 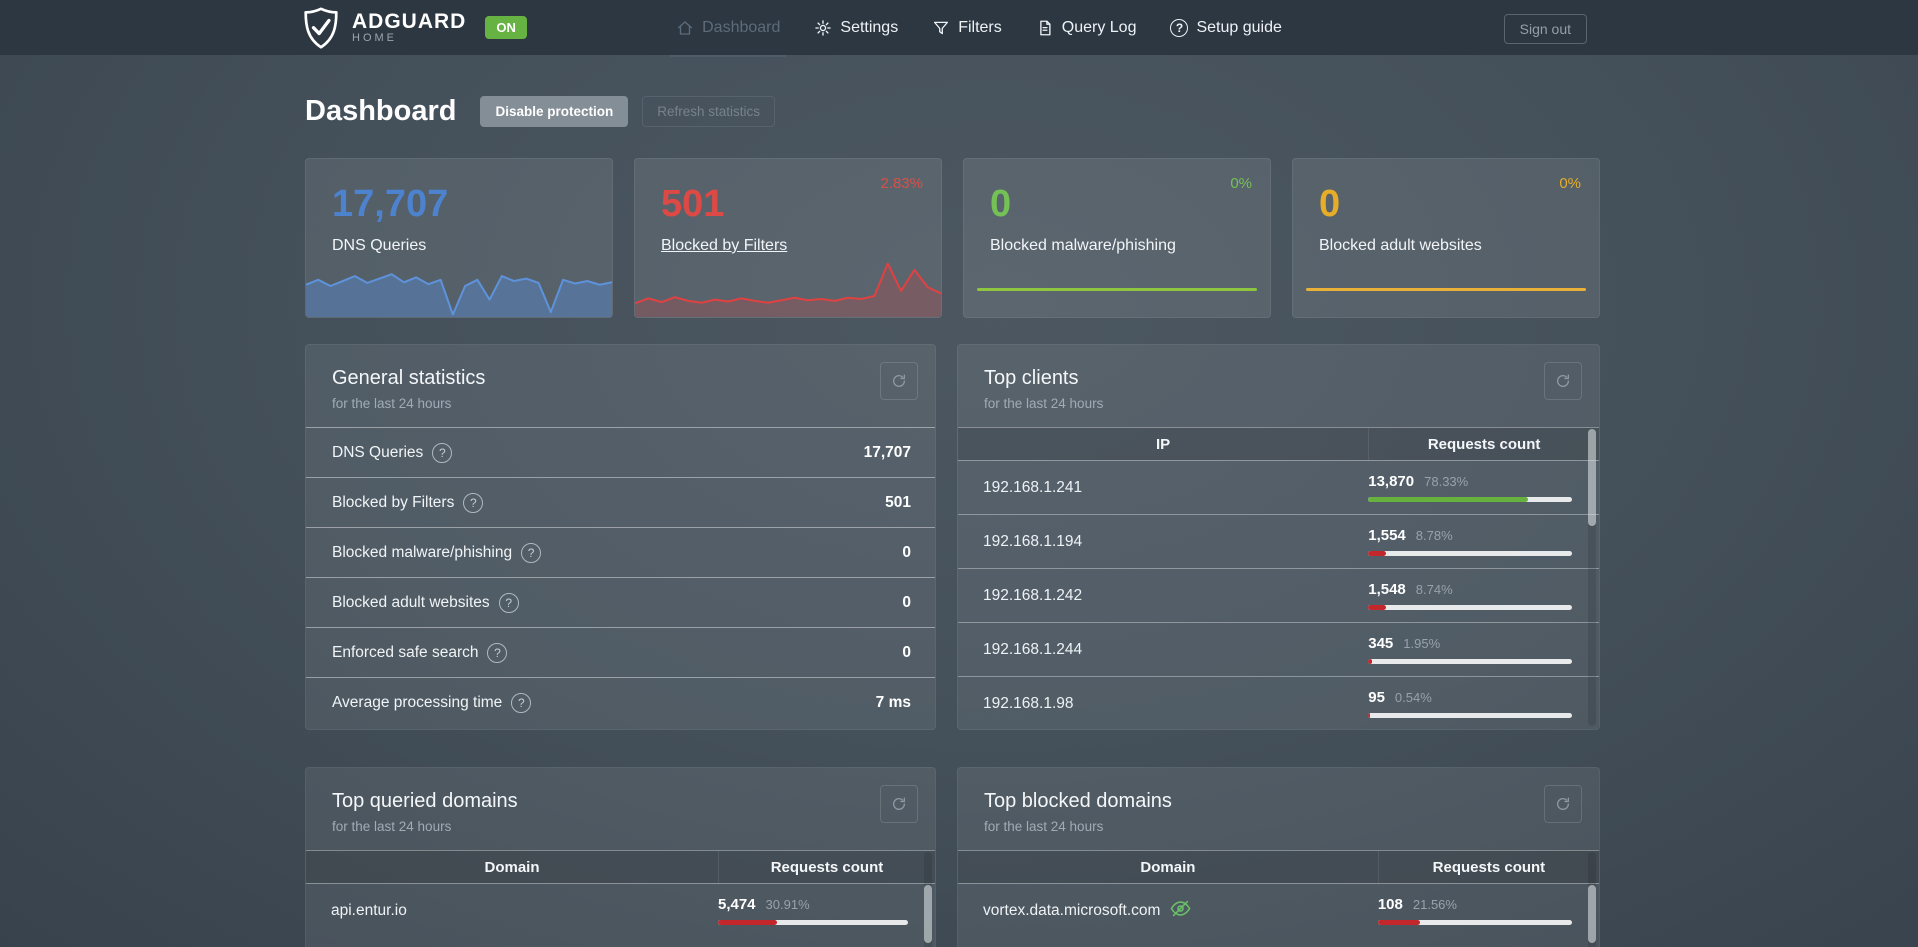 What do you see at coordinates (967, 27) in the screenshot?
I see `nav-filters: Filters` at bounding box center [967, 27].